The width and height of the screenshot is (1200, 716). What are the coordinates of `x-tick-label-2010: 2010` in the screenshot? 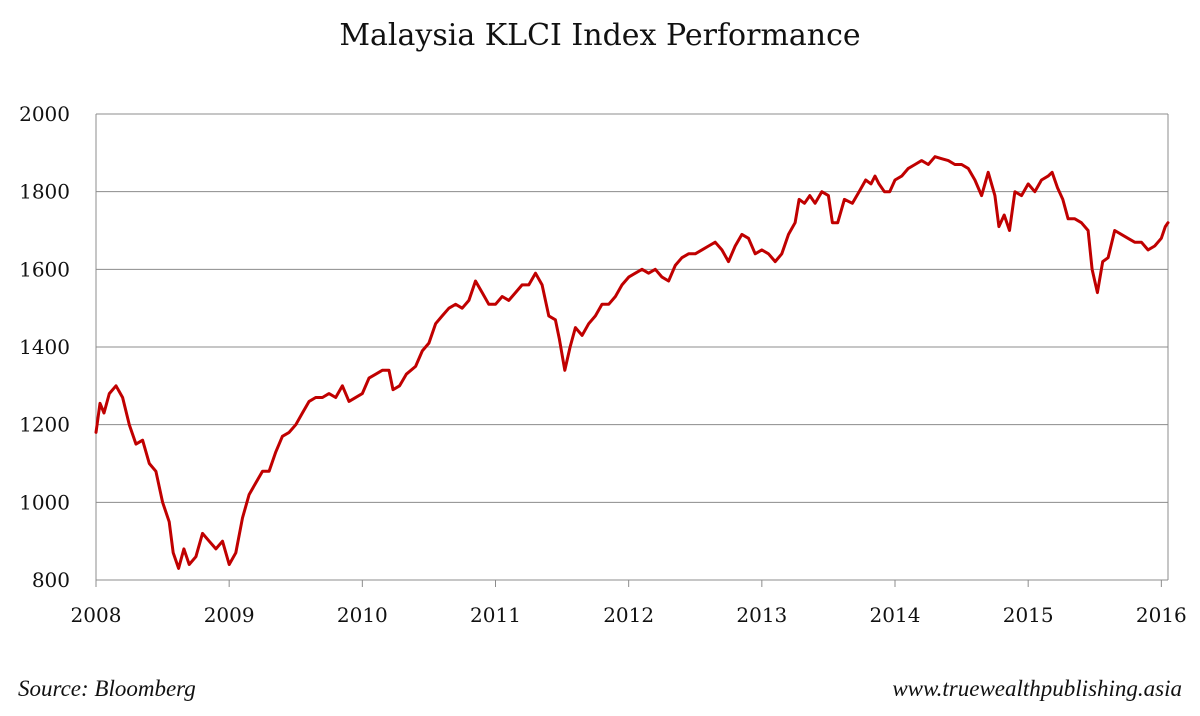 It's located at (362, 615).